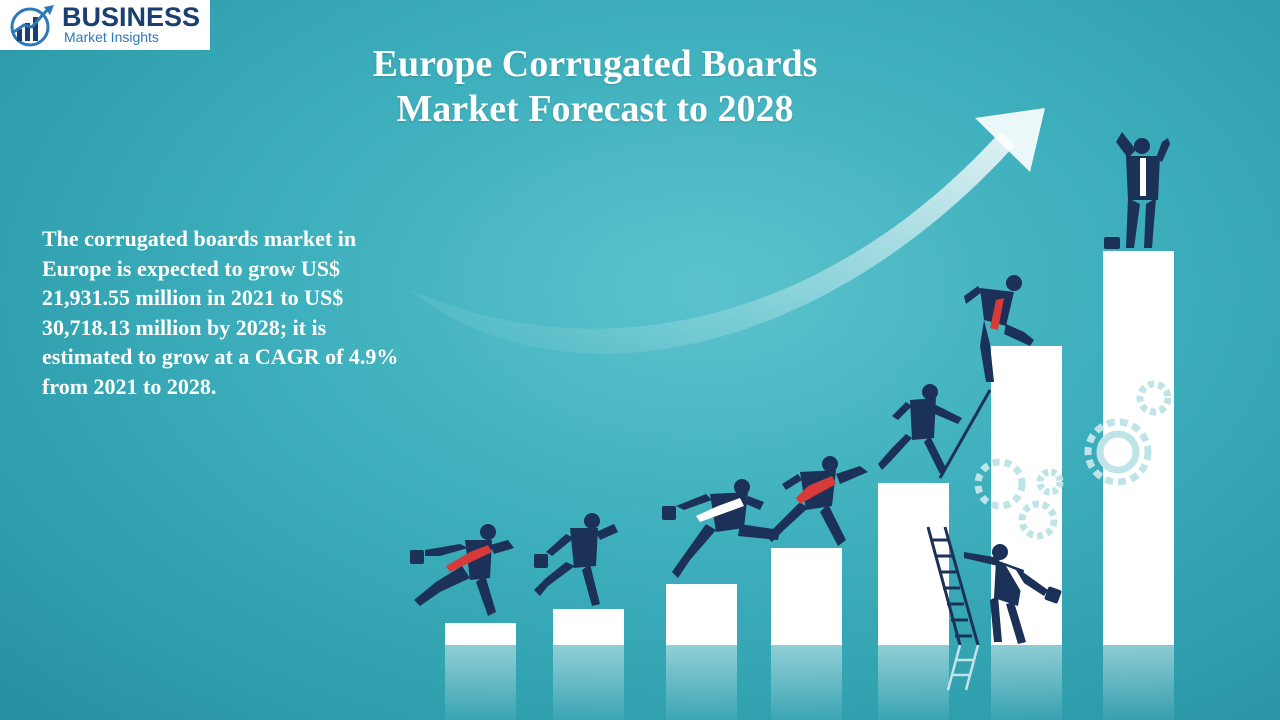  What do you see at coordinates (32, 26) in the screenshot?
I see `growth-chart-logo-icon` at bounding box center [32, 26].